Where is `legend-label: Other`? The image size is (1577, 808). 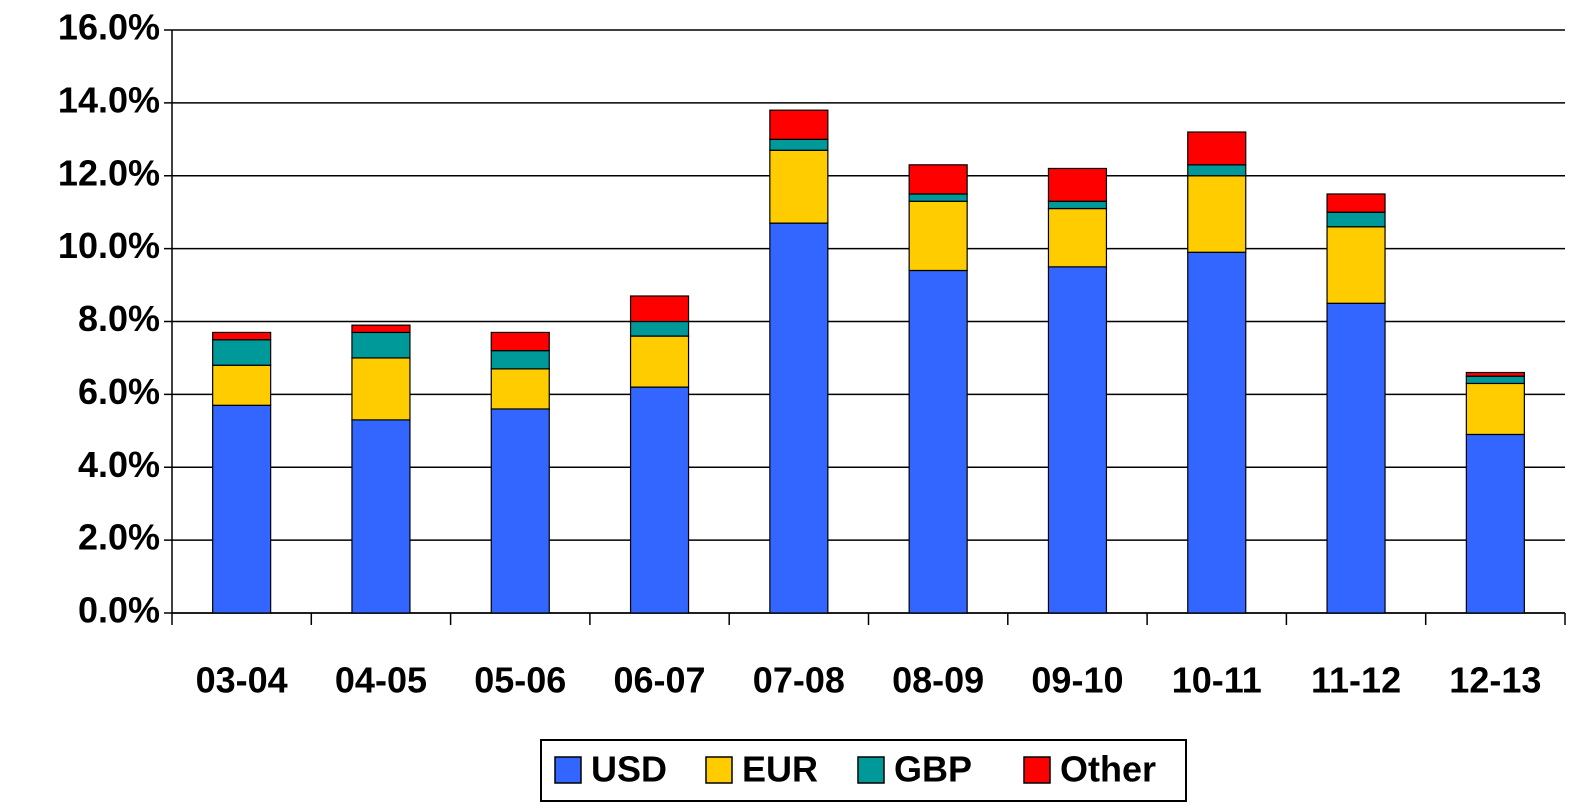
legend-label: Other is located at coordinates (1108, 769).